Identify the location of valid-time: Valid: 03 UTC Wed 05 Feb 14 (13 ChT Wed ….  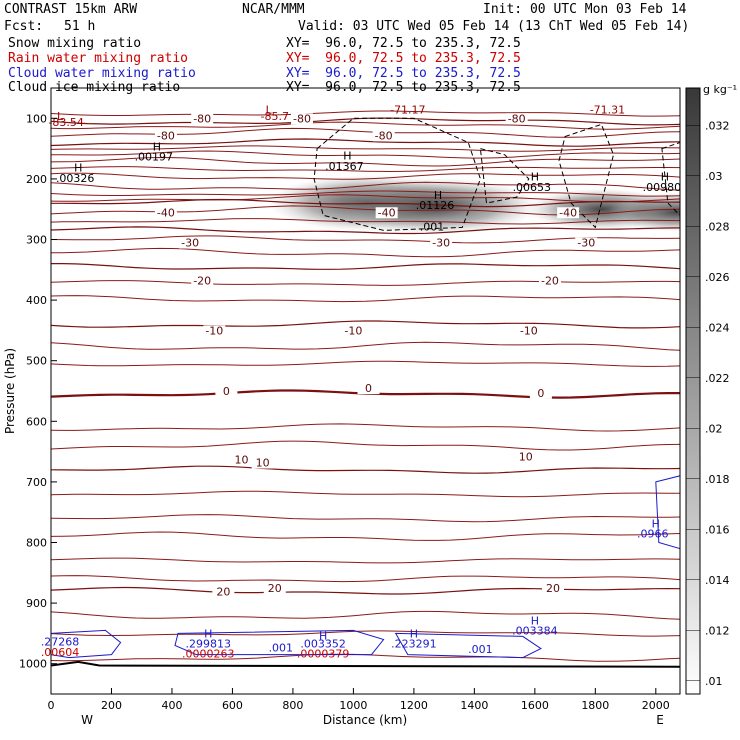
(494, 26).